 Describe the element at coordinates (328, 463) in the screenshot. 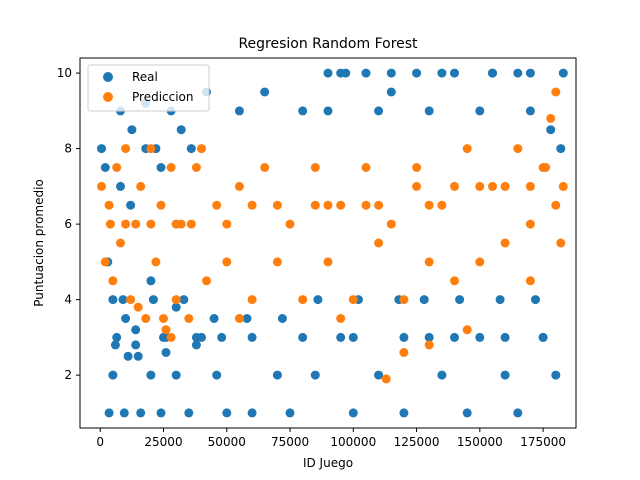

I see `x-axis-label: ID Juego` at that location.